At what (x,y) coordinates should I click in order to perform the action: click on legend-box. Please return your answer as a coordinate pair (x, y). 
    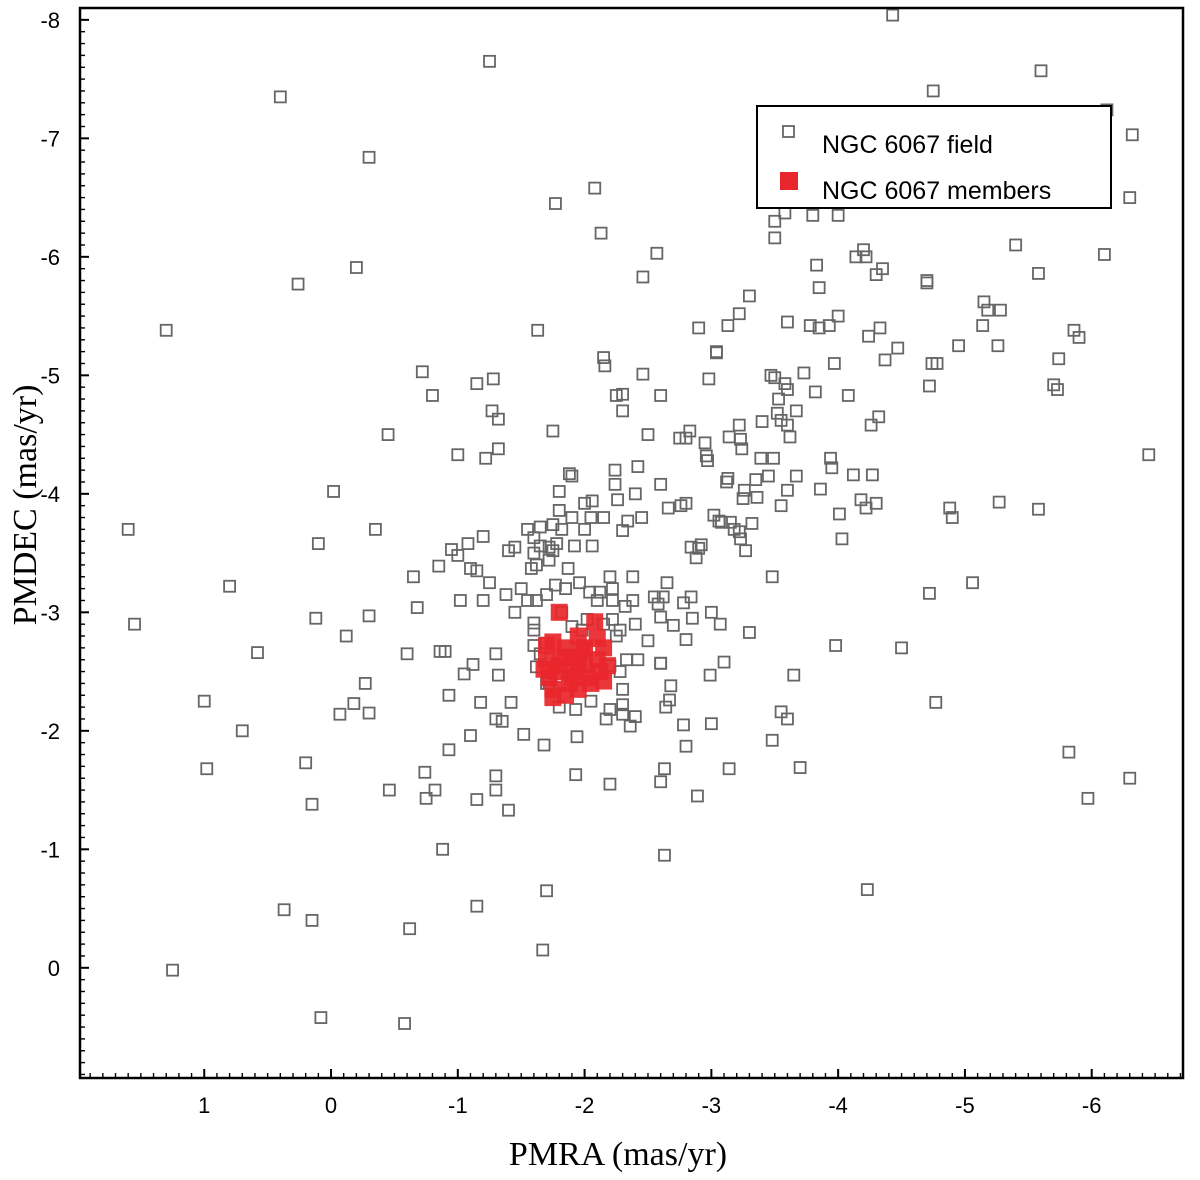
    Looking at the image, I should click on (934, 157).